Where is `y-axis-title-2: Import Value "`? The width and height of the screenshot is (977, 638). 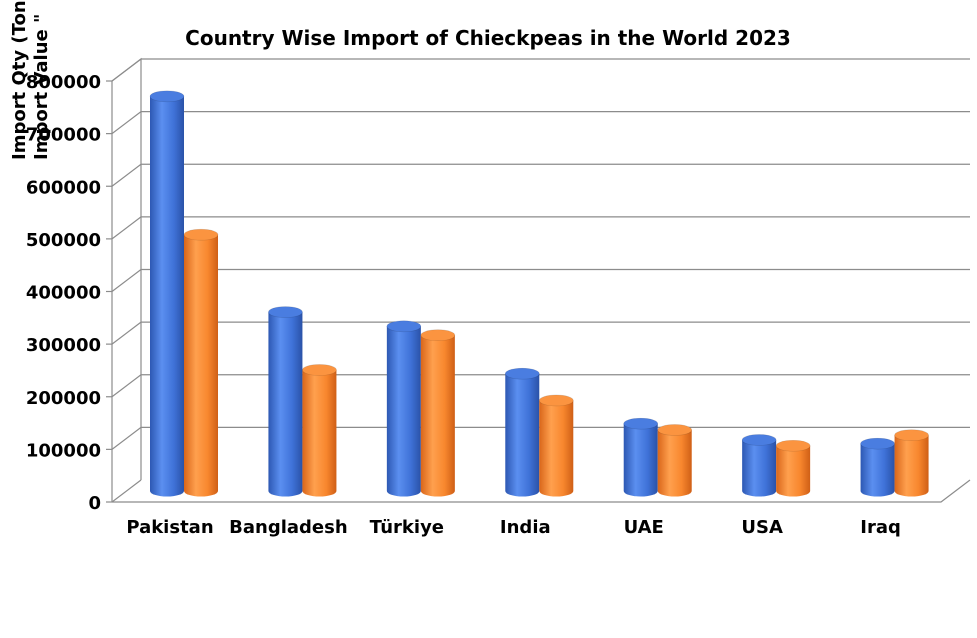
y-axis-title-2: Import Value " is located at coordinates (41, 87).